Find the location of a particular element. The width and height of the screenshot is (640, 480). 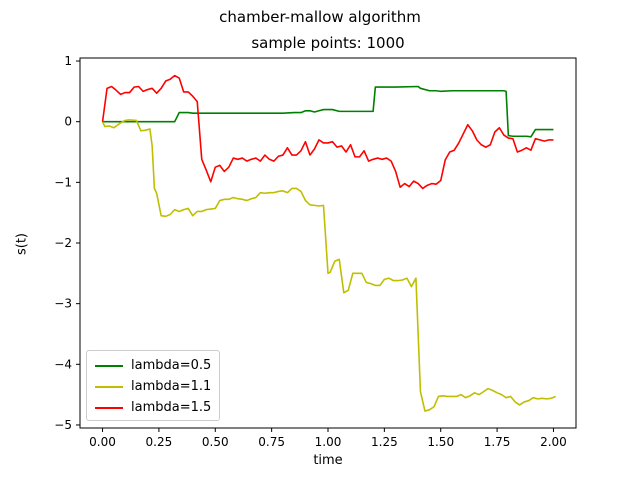

y-axis-label: s(t) is located at coordinates (22, 244).